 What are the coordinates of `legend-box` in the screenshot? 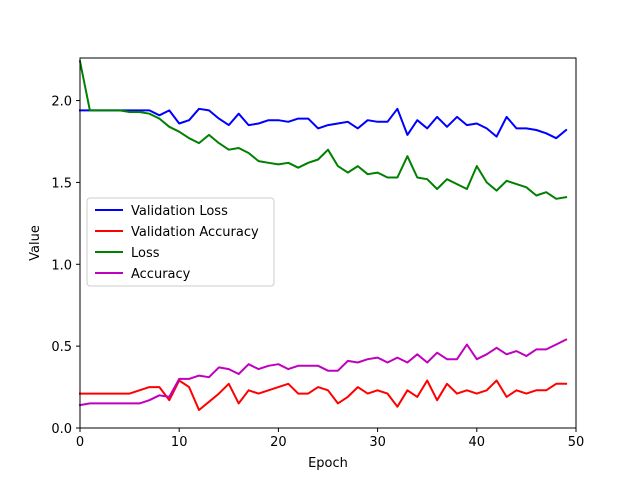 It's located at (180, 242).